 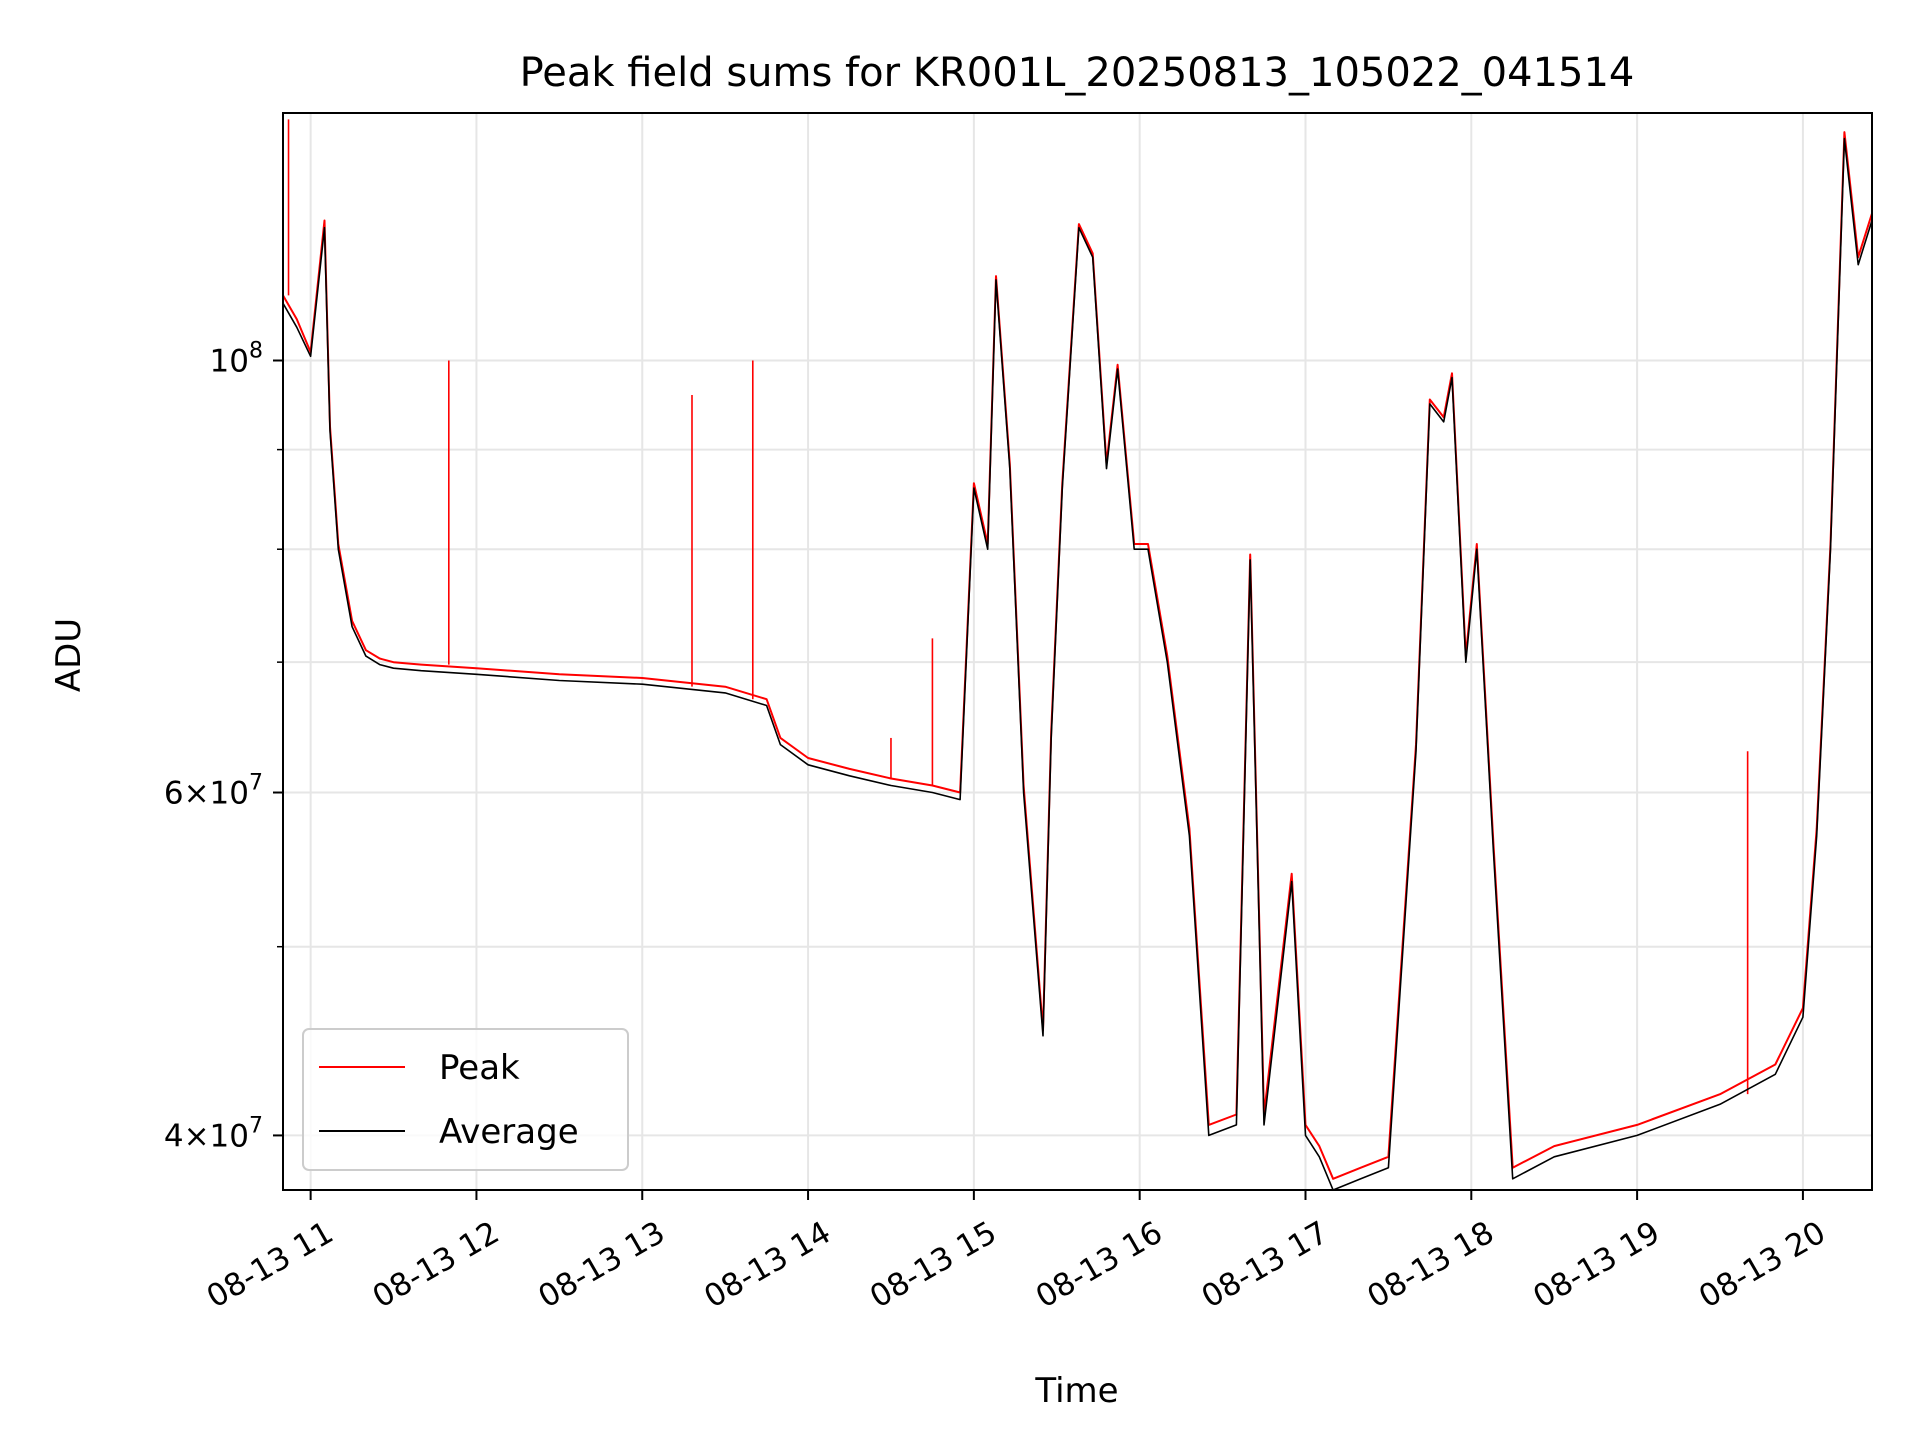 What do you see at coordinates (1265, 1265) in the screenshot?
I see `x-tick-label: 08-13 17` at bounding box center [1265, 1265].